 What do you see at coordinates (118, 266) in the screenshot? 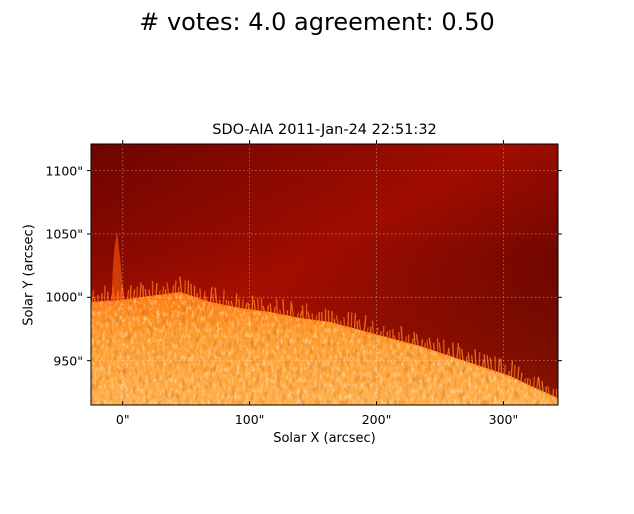
I see `prominence` at bounding box center [118, 266].